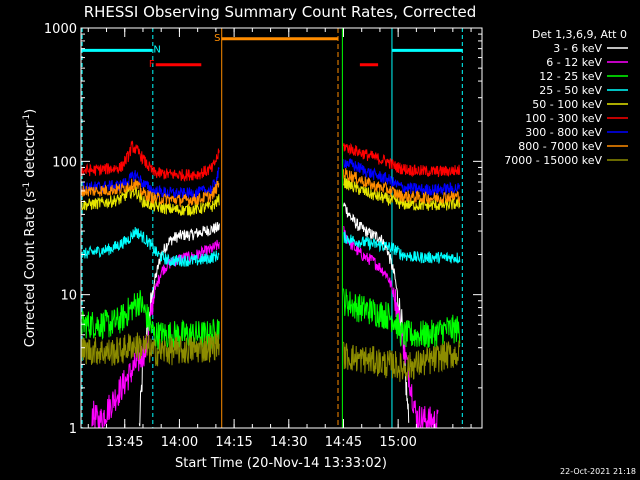 This screenshot has height=480, width=640. What do you see at coordinates (152, 64) in the screenshot?
I see `flag-label: F` at bounding box center [152, 64].